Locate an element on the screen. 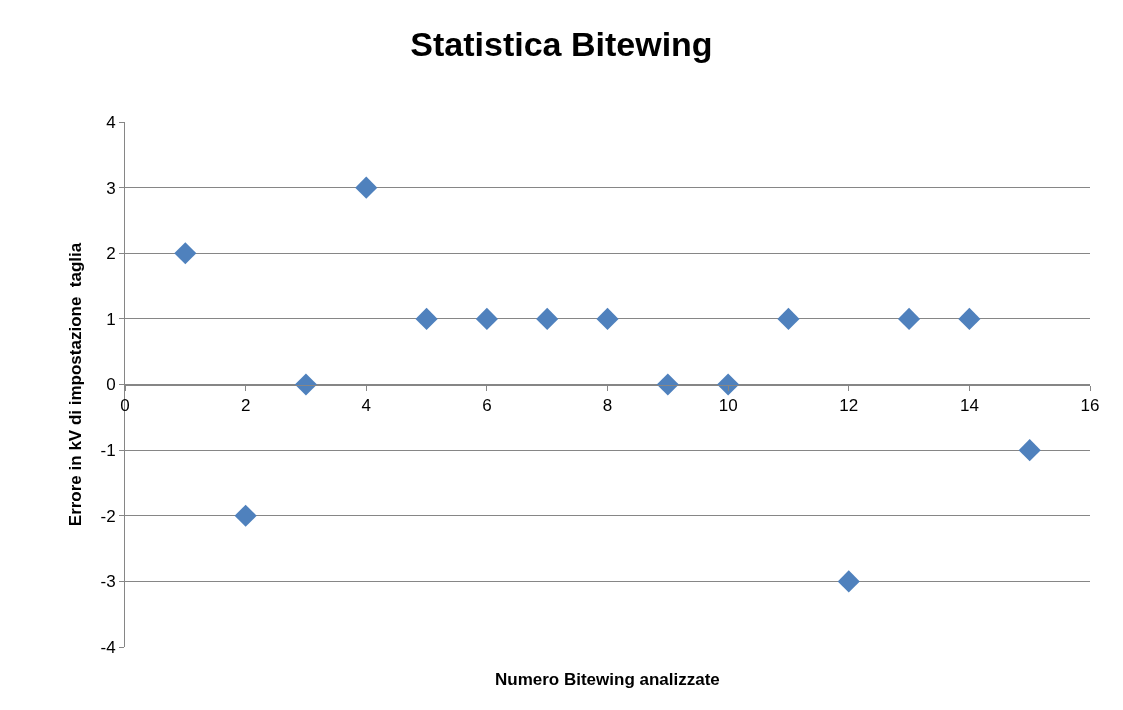  y-tick-label: 1 is located at coordinates (111, 319).